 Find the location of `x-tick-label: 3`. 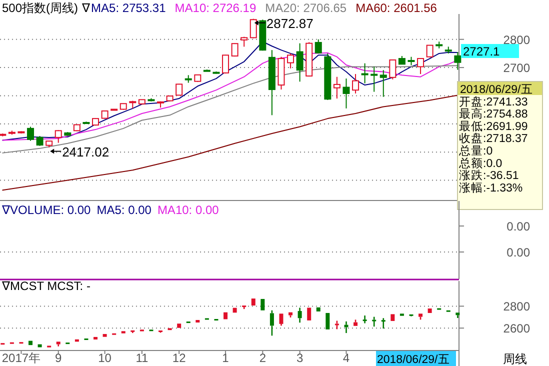

x-tick-label: 3 is located at coordinates (300, 358).